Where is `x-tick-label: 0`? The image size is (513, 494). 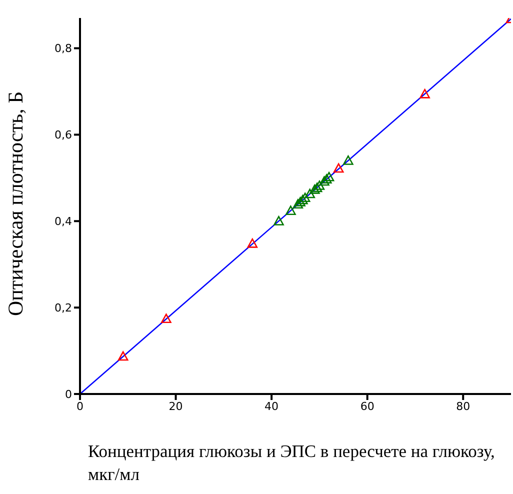
x-tick-label: 0 is located at coordinates (80, 406).